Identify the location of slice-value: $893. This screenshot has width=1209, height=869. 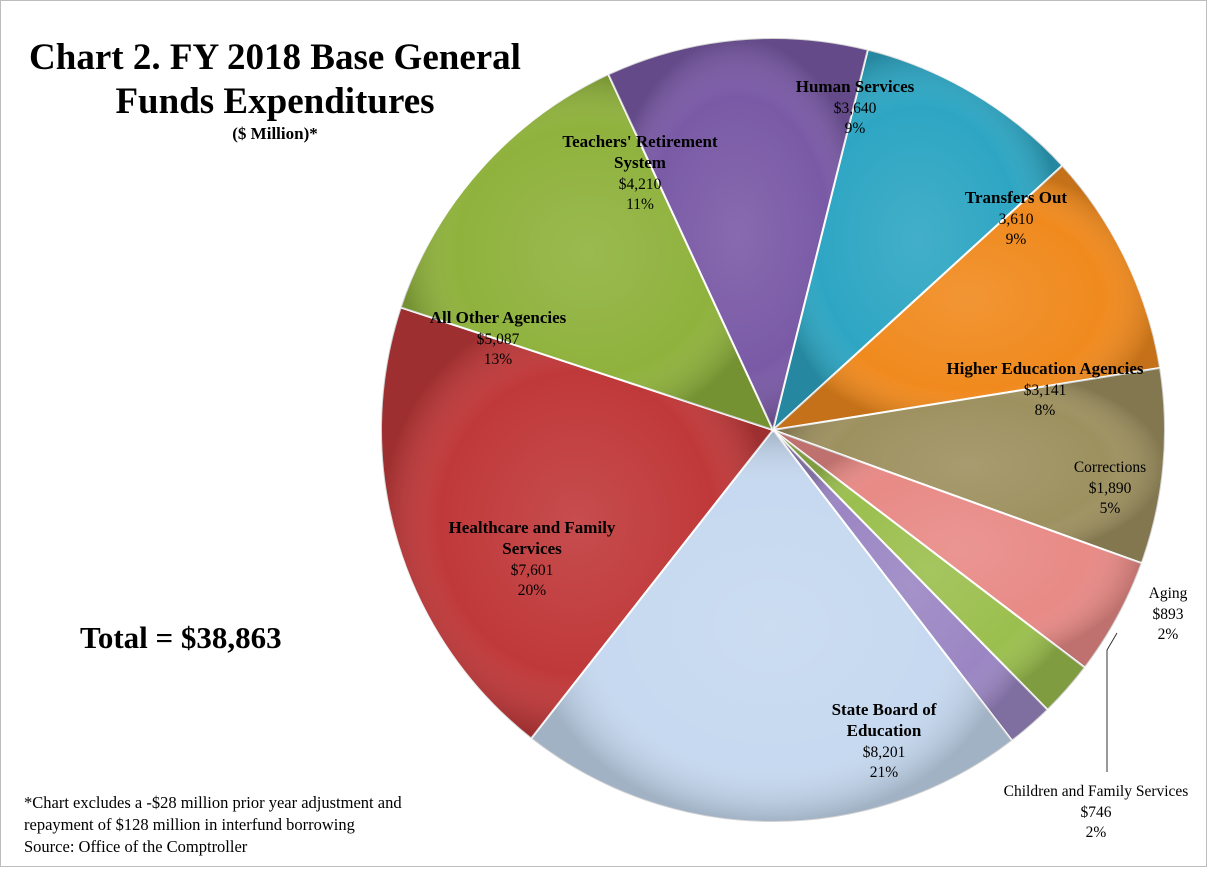
(1168, 614).